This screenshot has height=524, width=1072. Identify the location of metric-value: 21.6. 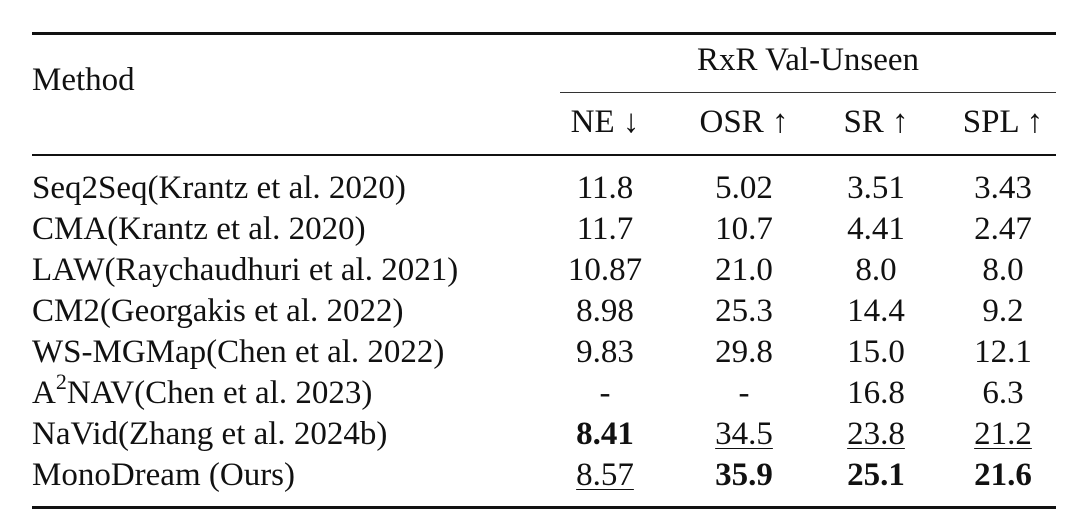
(1003, 475).